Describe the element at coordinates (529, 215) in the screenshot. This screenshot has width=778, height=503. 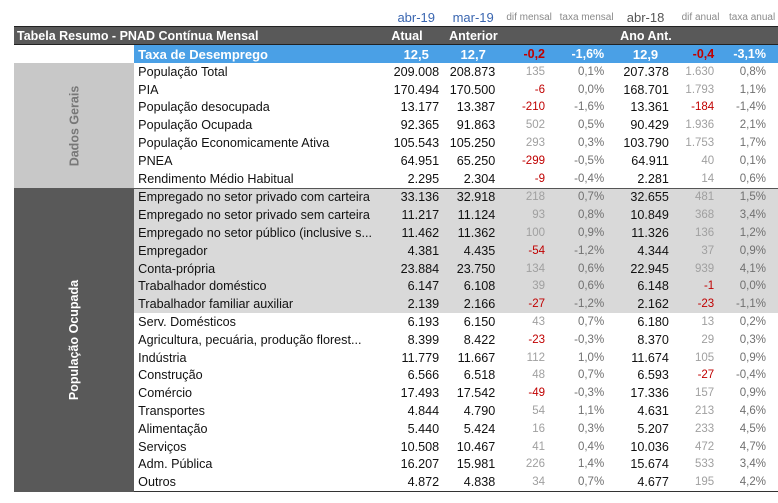
I see `cell-dif-mensal: 93` at that location.